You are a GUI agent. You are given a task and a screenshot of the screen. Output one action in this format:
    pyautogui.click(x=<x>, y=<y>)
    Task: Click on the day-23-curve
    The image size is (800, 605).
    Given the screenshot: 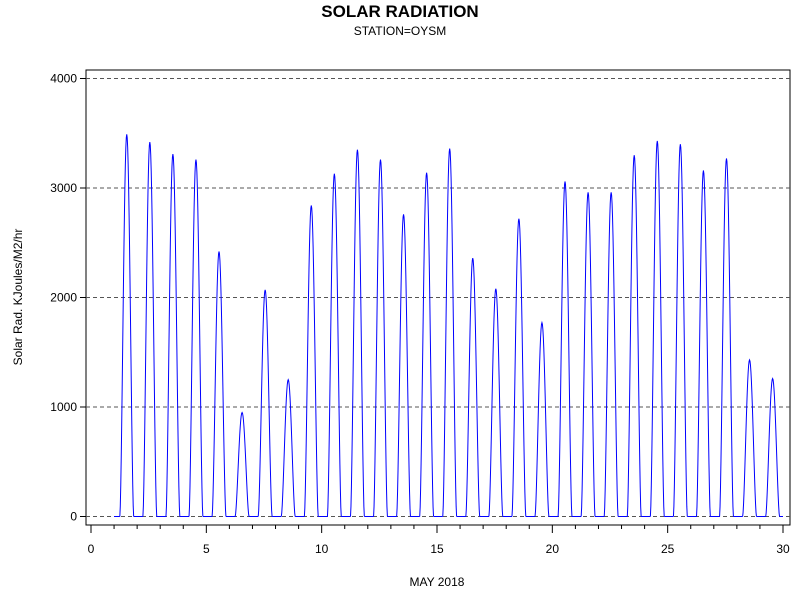 What is the action you would take?
    pyautogui.click(x=634, y=336)
    